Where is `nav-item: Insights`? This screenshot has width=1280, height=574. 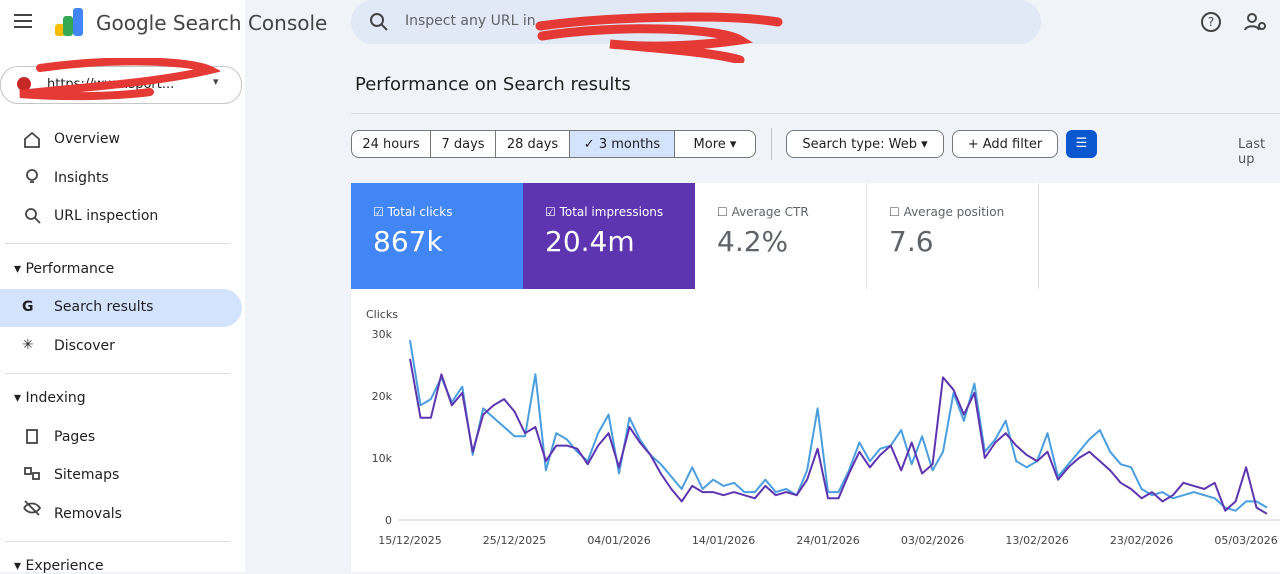
nav-item: Insights is located at coordinates (81, 178).